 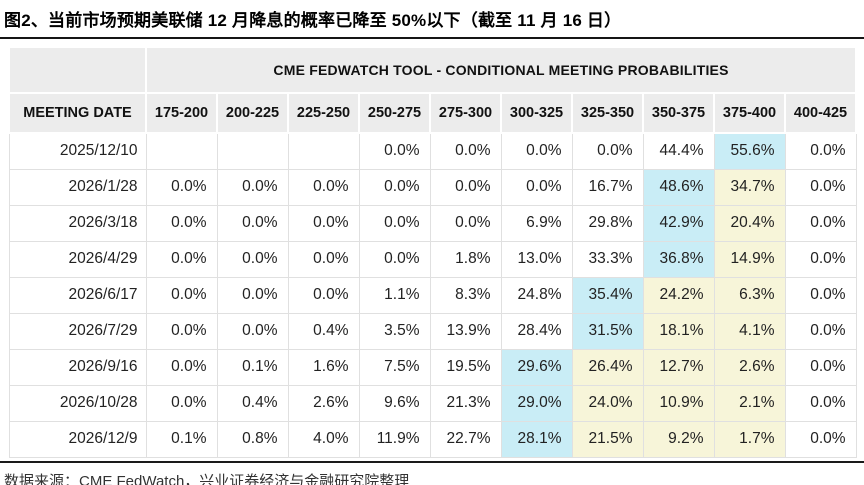 I want to click on probability-cell: 36.8%, so click(x=678, y=259).